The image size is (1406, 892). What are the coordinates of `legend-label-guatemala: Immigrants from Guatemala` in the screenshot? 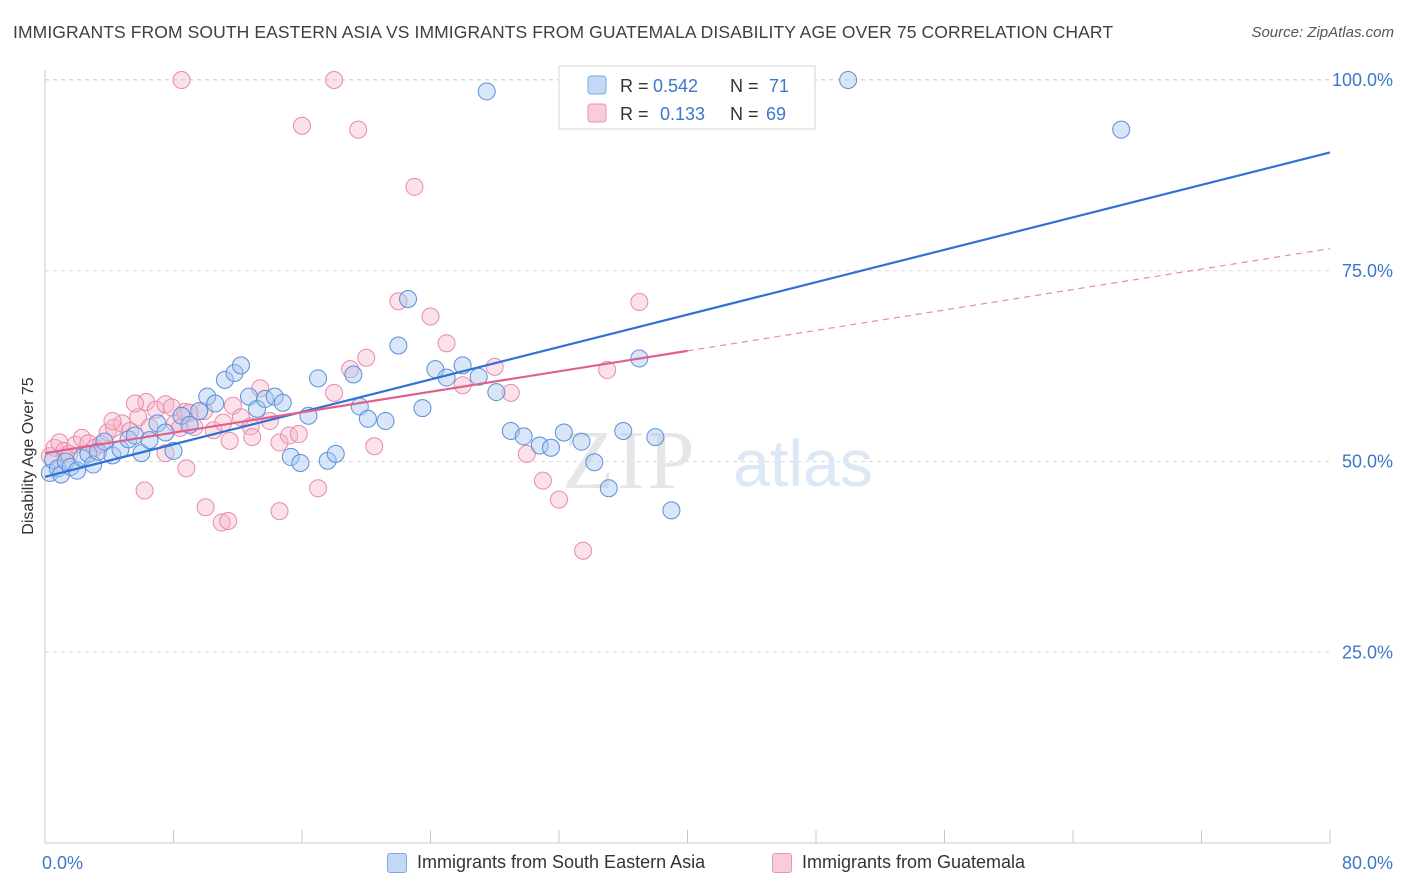 It's located at (914, 862).